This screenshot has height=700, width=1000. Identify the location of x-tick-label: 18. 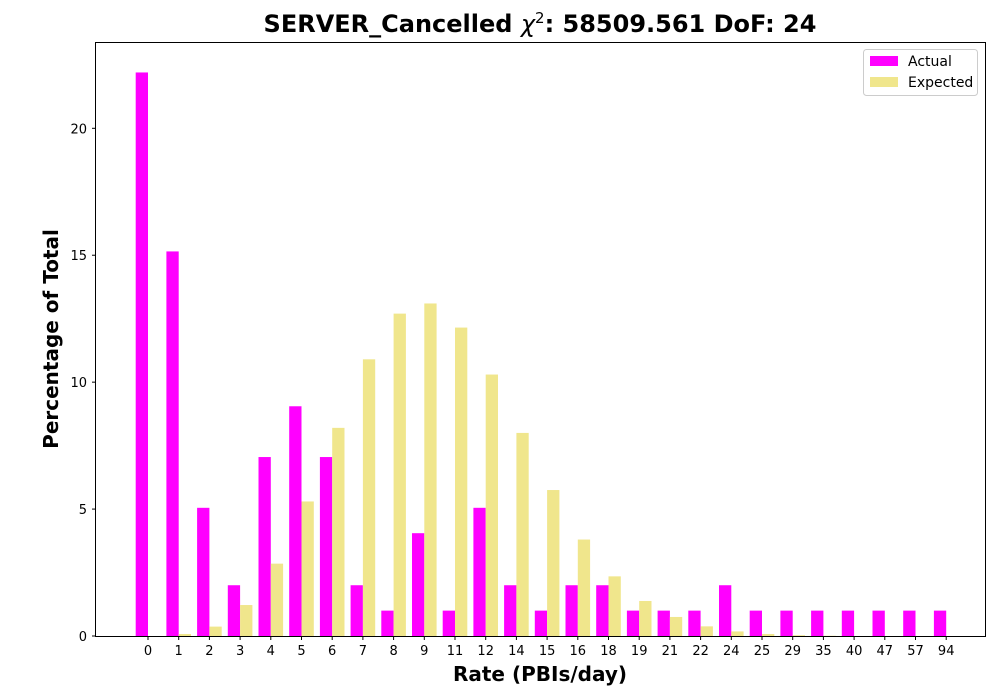
(608, 651).